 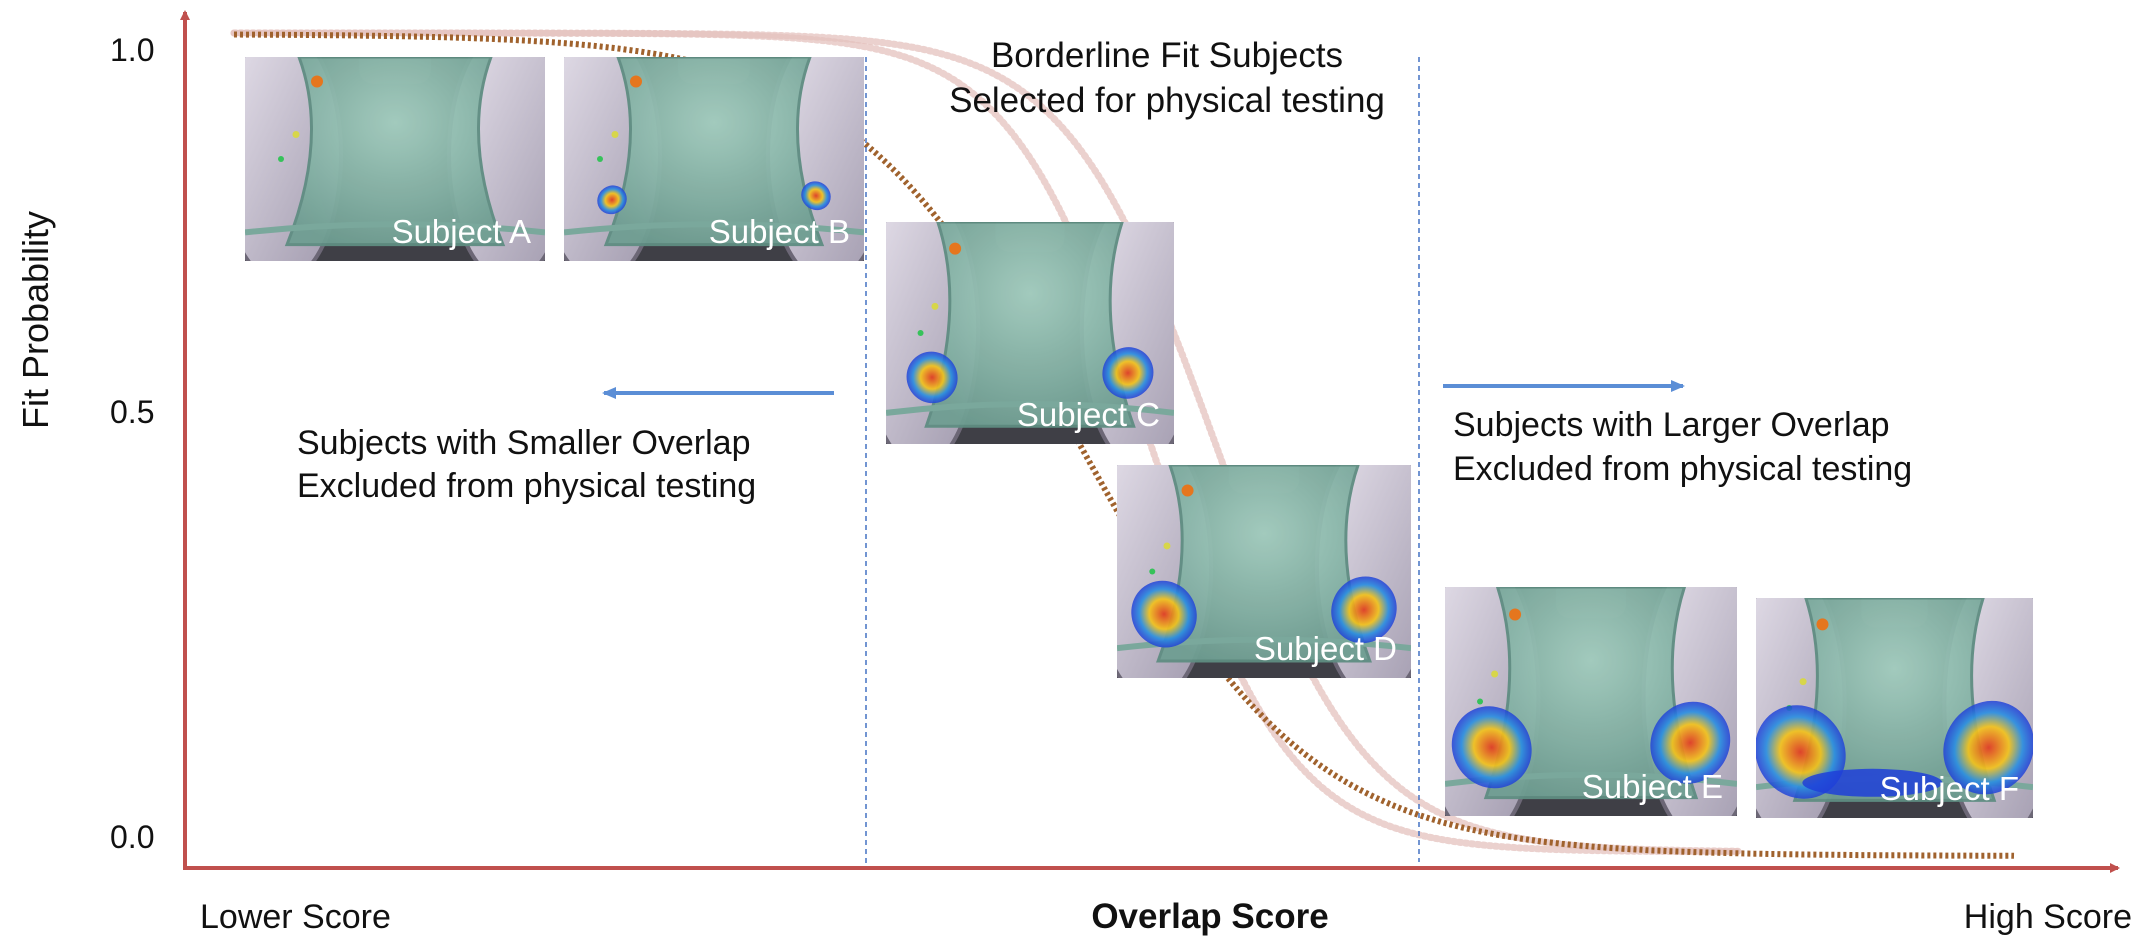 I want to click on subject-d-thumbnail: Subject D, so click(x=1264, y=571).